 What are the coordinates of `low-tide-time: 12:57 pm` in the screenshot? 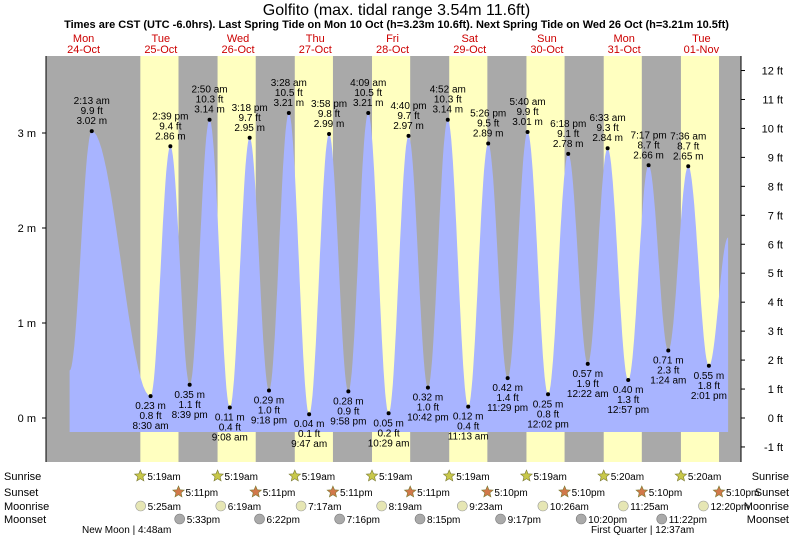 It's located at (628, 410).